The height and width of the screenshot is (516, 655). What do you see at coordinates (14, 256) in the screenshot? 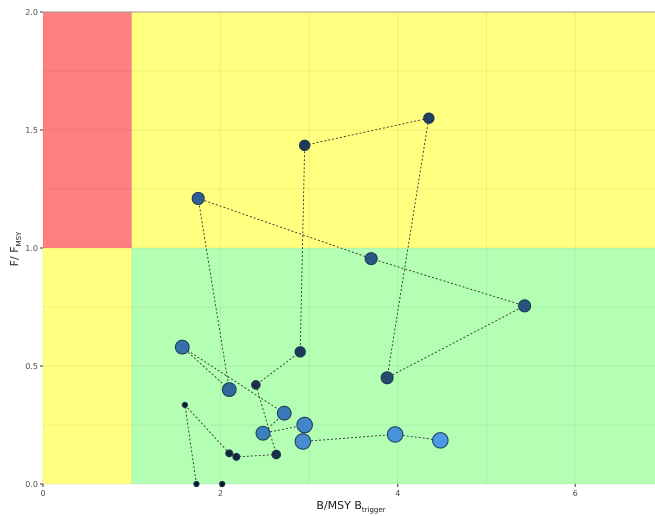
I see `y-axis-title-main: F/ F` at bounding box center [14, 256].